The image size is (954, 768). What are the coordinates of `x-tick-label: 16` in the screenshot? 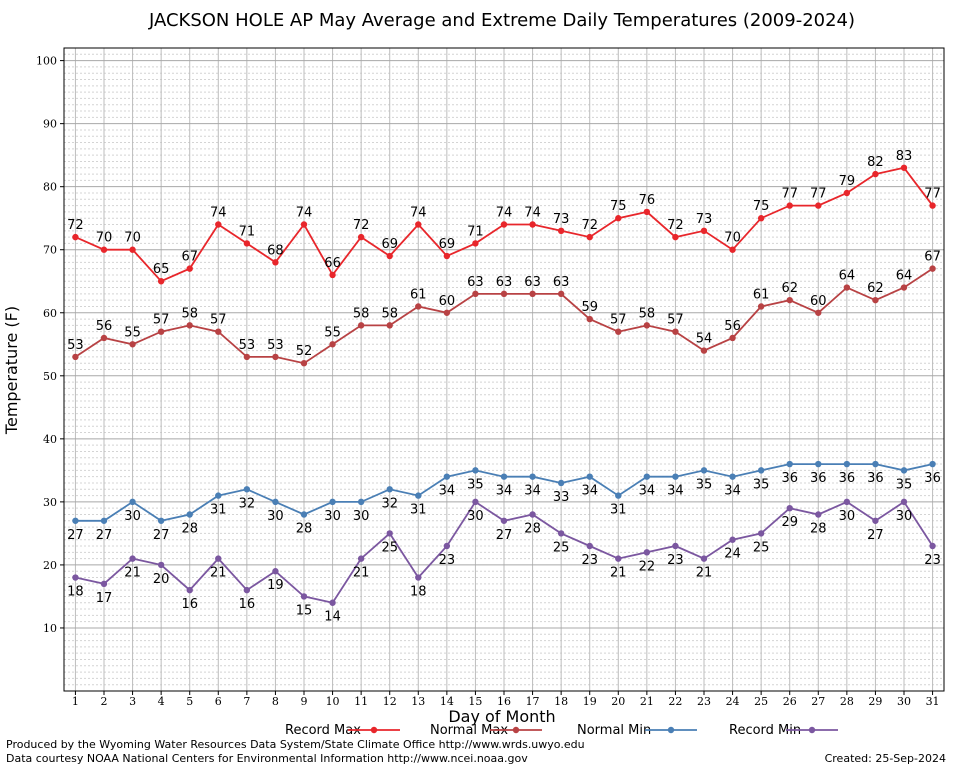 It's located at (504, 701).